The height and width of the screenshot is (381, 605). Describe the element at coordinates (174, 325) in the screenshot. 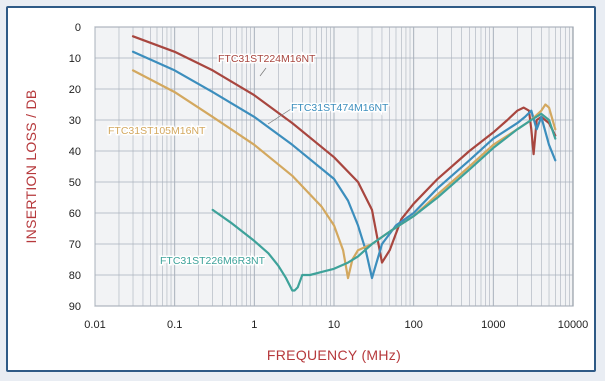

I see `x-tick-label: 0.1` at that location.